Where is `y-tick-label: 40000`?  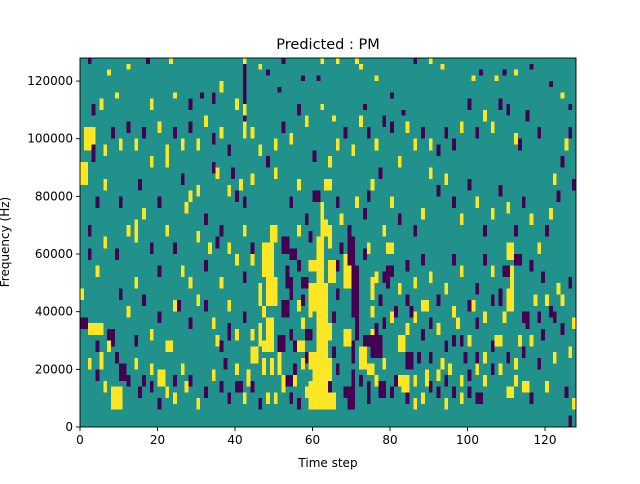
y-tick-label: 40000 is located at coordinates (54, 312).